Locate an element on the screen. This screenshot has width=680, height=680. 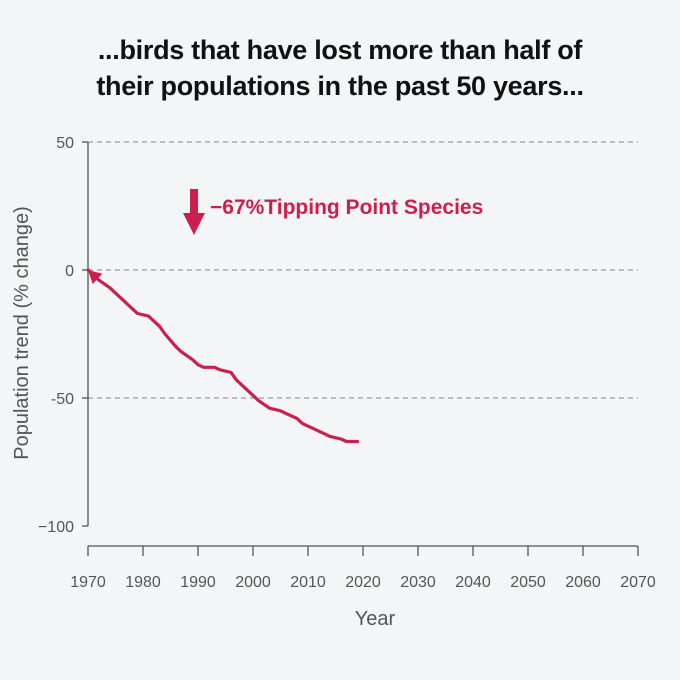
x-tick-label-8: 2050 is located at coordinates (528, 582).